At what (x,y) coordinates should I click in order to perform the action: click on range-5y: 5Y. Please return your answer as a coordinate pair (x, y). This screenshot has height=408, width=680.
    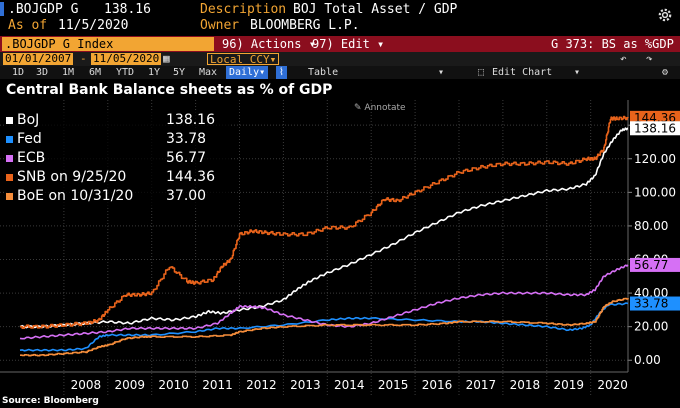
    Looking at the image, I should click on (179, 72).